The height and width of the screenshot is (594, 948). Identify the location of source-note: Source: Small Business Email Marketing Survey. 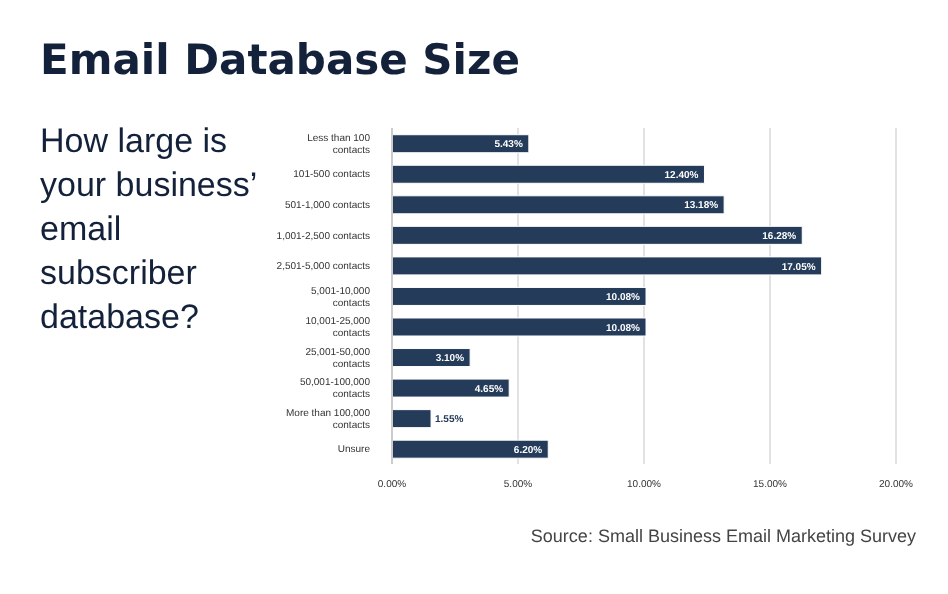
(723, 536).